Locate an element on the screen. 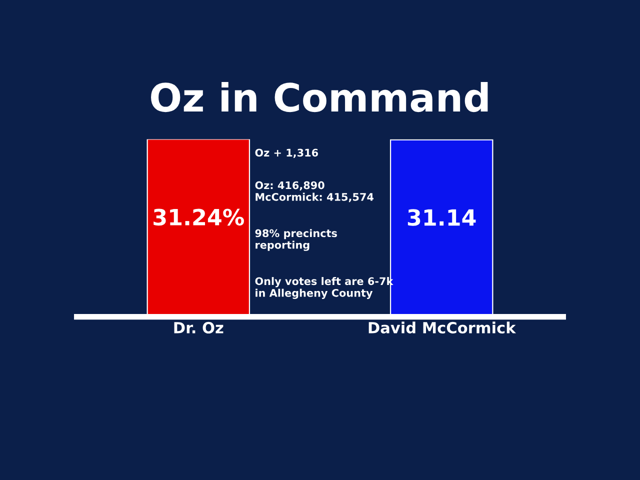  chart-title: Oz in Command is located at coordinates (319, 97).